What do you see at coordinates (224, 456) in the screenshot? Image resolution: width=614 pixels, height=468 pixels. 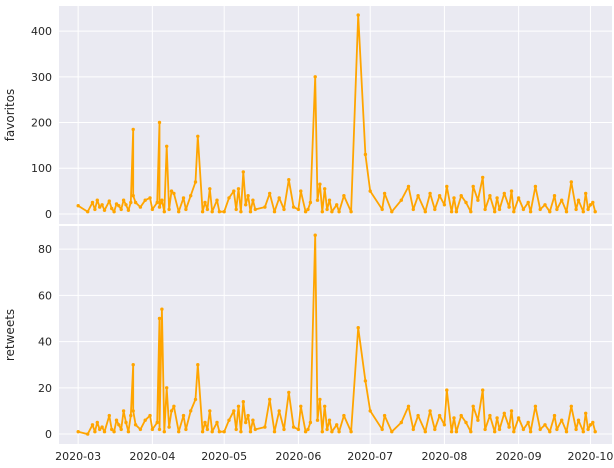 I see `x-tick-label: 2020-05` at bounding box center [224, 456].